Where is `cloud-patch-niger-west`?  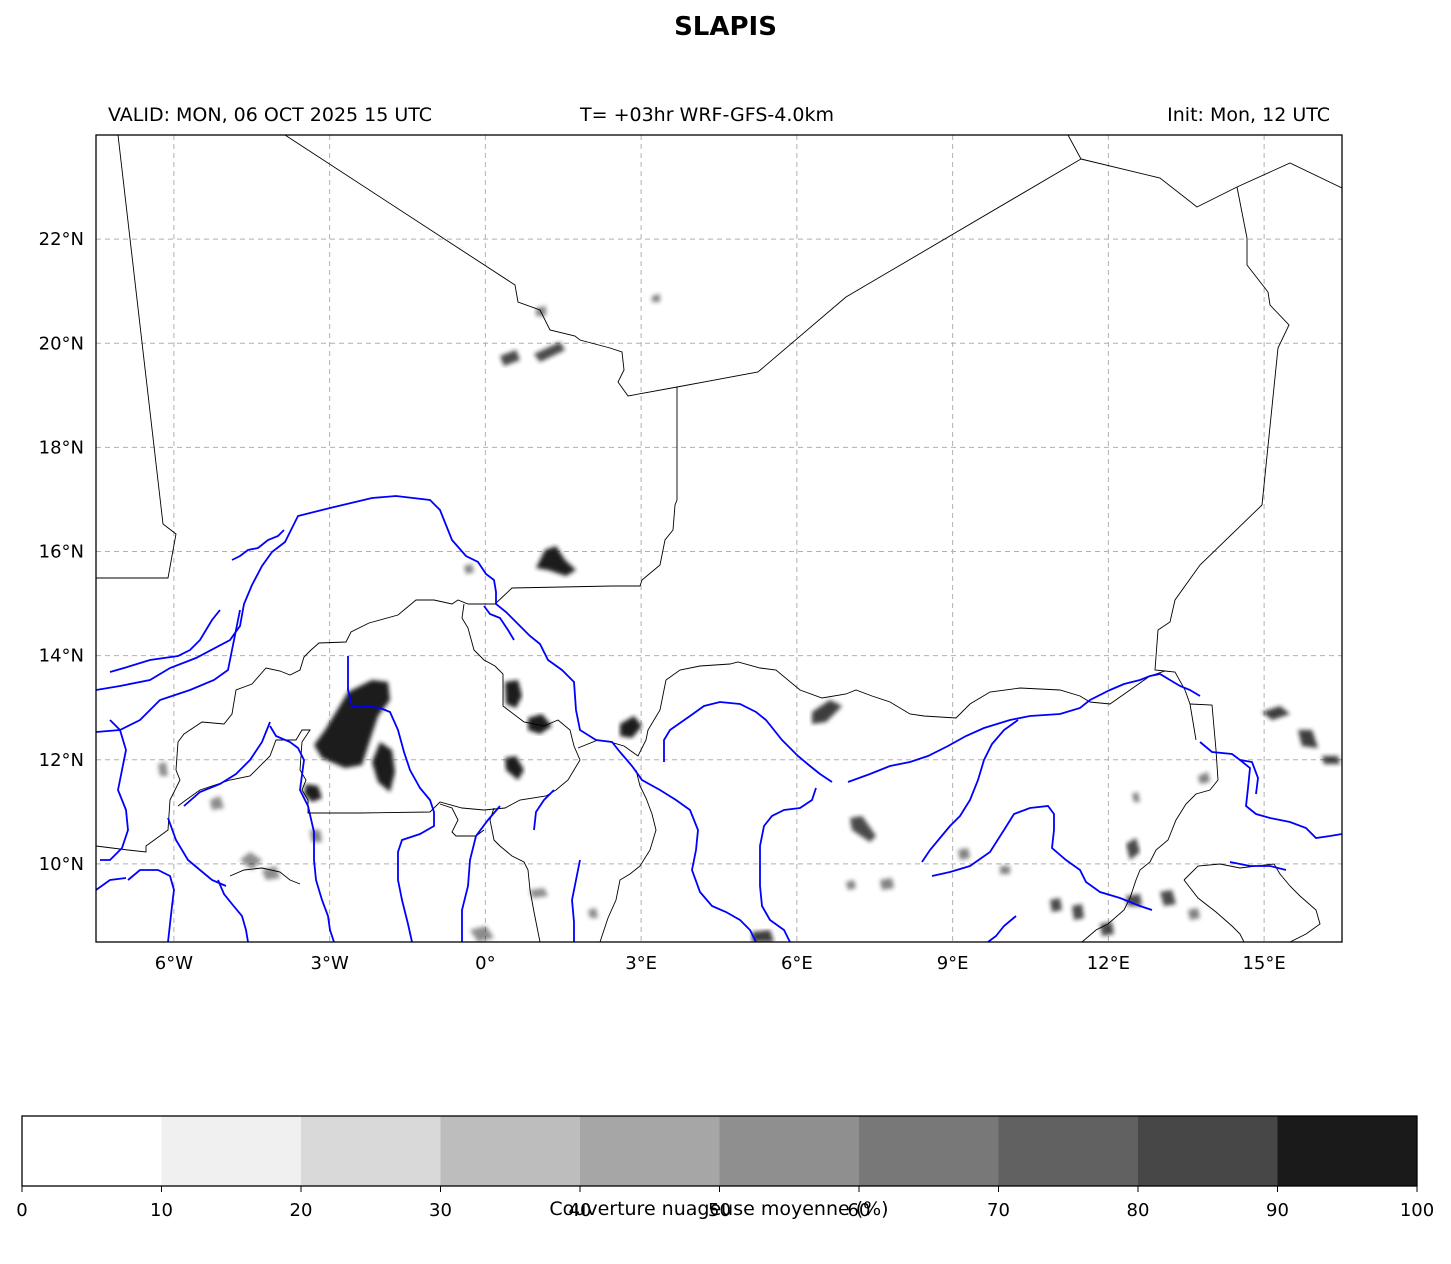 cloud-patch-niger-west is located at coordinates (513, 694).